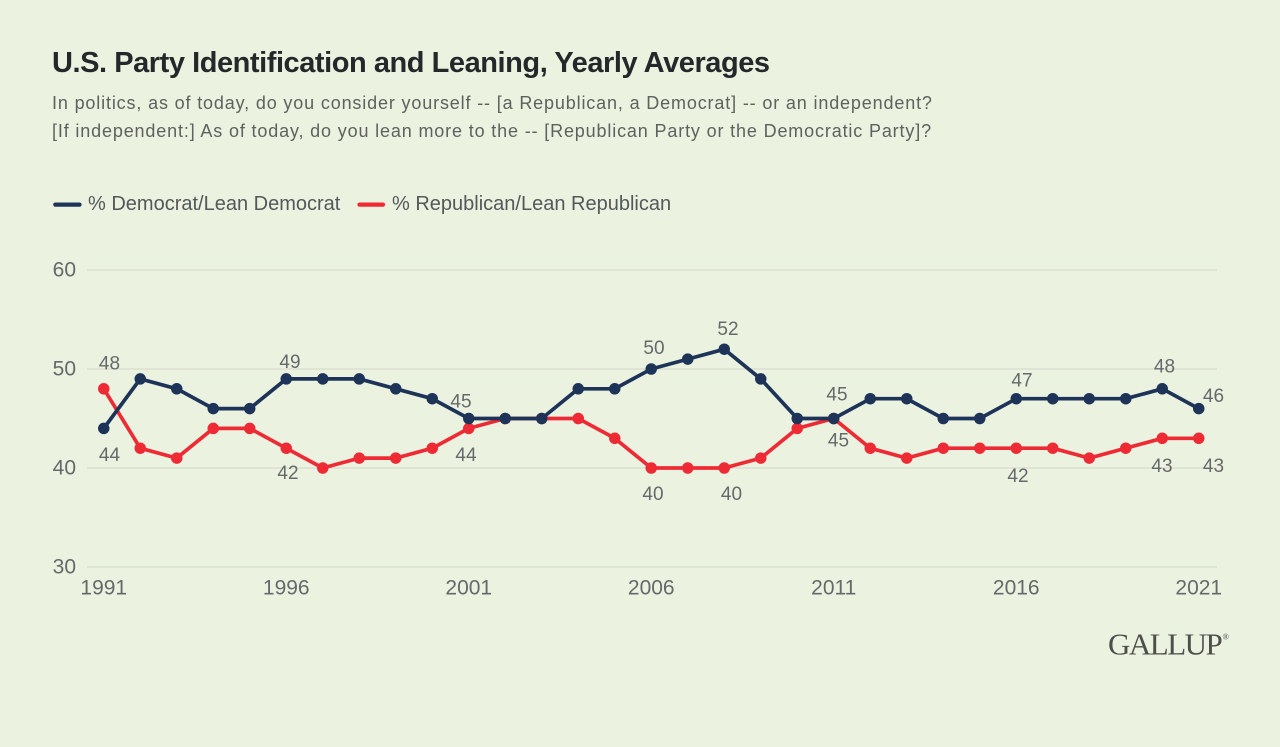 The image size is (1280, 747). Describe the element at coordinates (289, 362) in the screenshot. I see `svg-text: 49` at that location.